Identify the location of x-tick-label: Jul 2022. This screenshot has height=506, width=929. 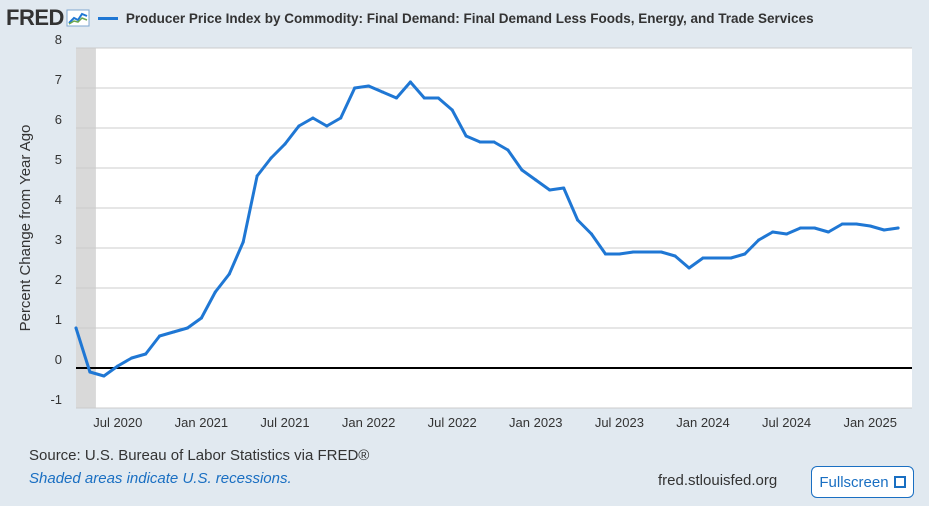
(452, 422).